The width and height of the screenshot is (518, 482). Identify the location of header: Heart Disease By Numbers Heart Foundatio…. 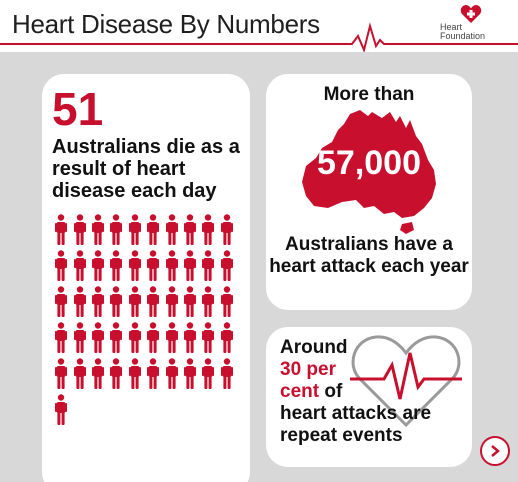
(259, 26).